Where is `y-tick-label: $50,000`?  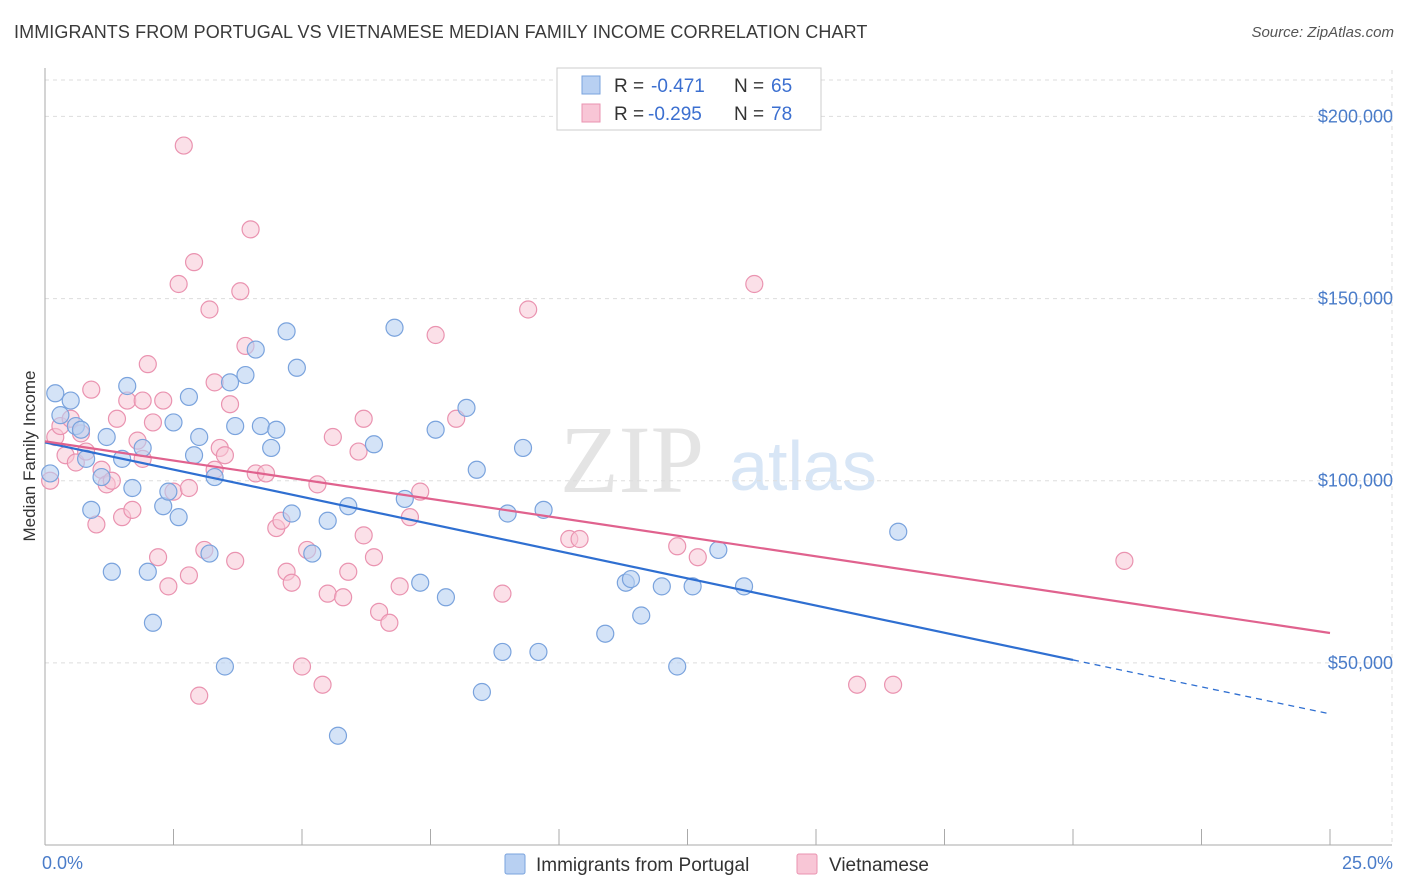
y-tick-label: $50,000 is located at coordinates (1360, 663).